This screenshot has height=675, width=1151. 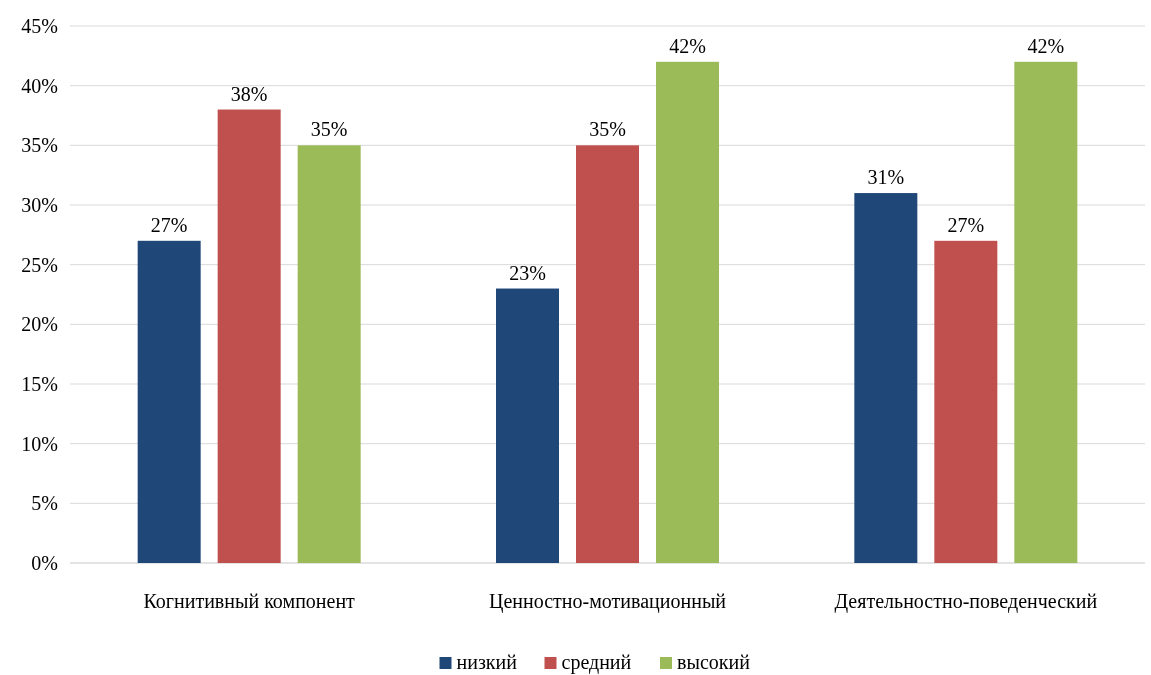 I want to click on y-tick-label: 15%, so click(x=39, y=384).